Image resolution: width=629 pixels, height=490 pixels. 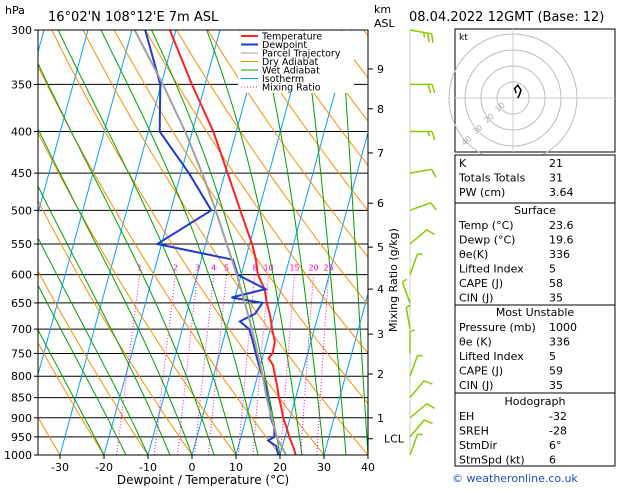 What do you see at coordinates (21, 173) in the screenshot?
I see `pressure-tick-label: 450` at bounding box center [21, 173].